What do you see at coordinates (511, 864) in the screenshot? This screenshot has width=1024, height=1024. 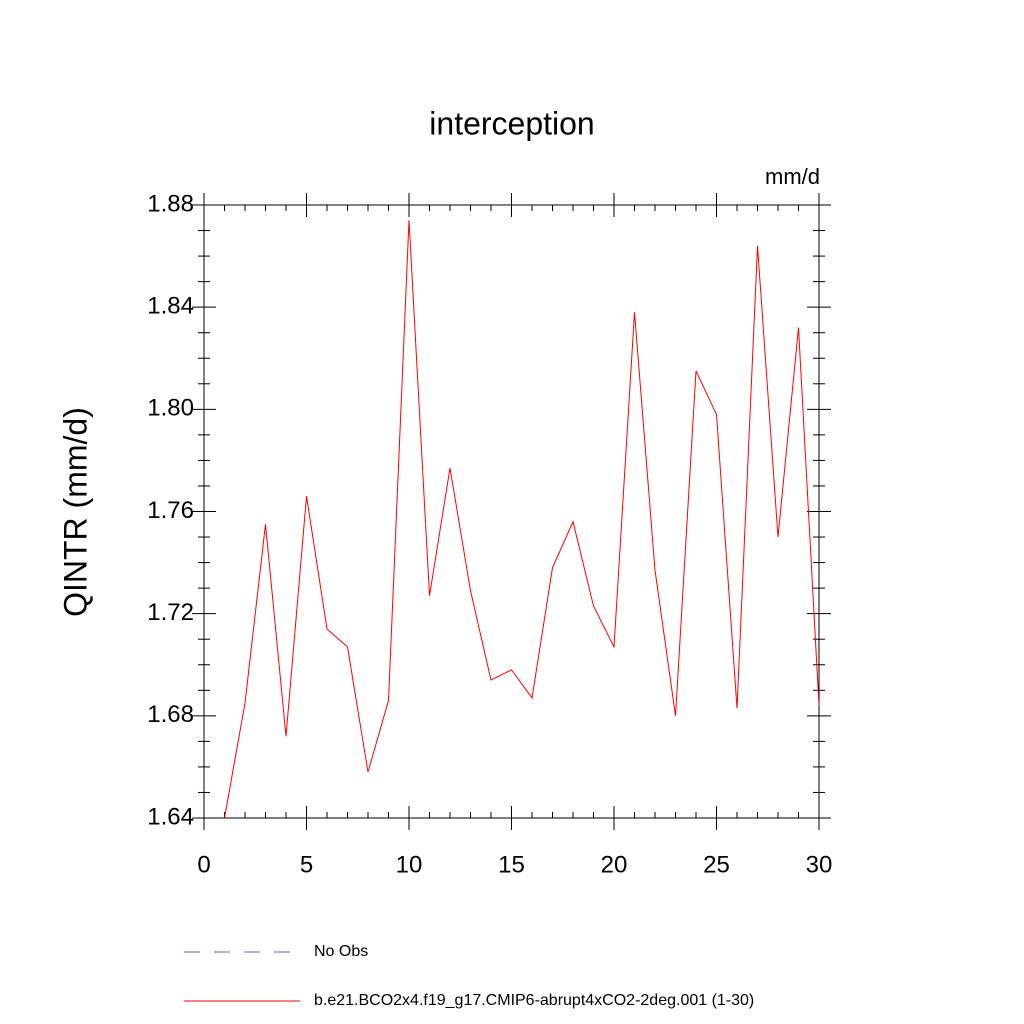 I see `x-tick-label: 15` at bounding box center [511, 864].